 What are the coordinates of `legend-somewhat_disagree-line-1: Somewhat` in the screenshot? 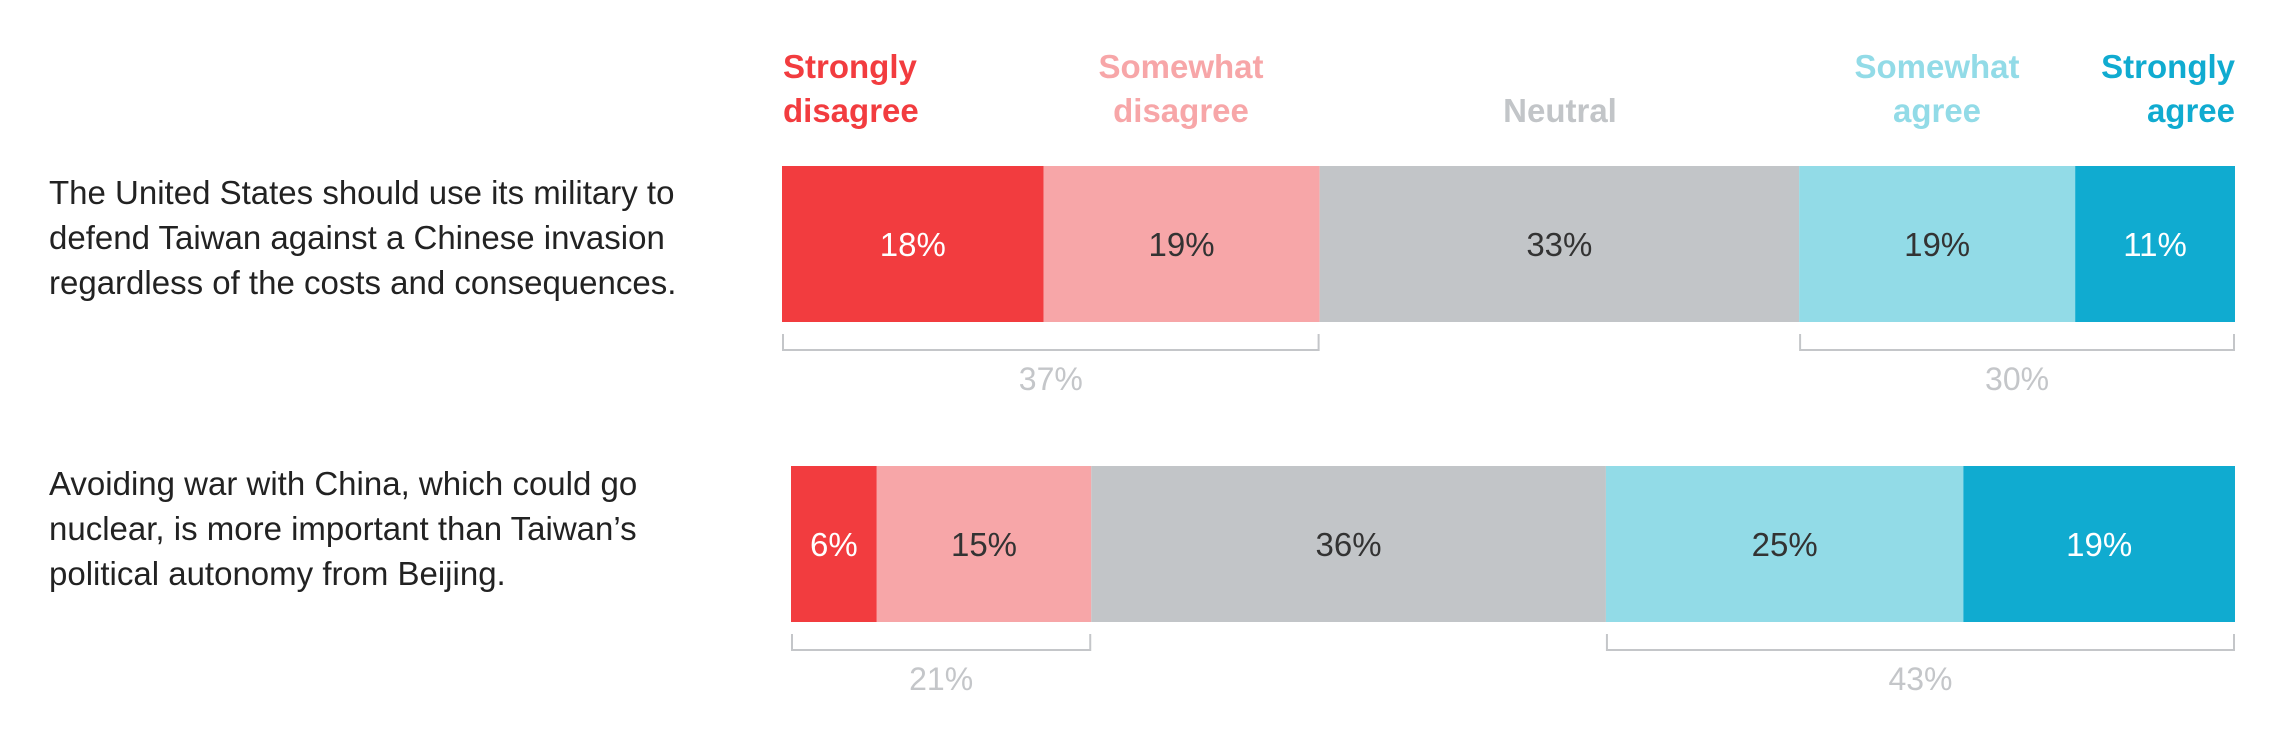 It's located at (1180, 66).